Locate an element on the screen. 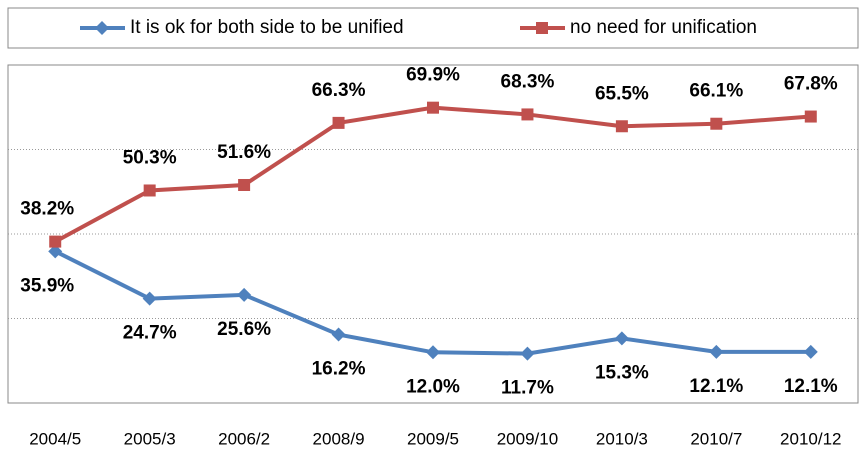 This screenshot has height=458, width=867. x-tick-label: 2008/9 is located at coordinates (339, 438).